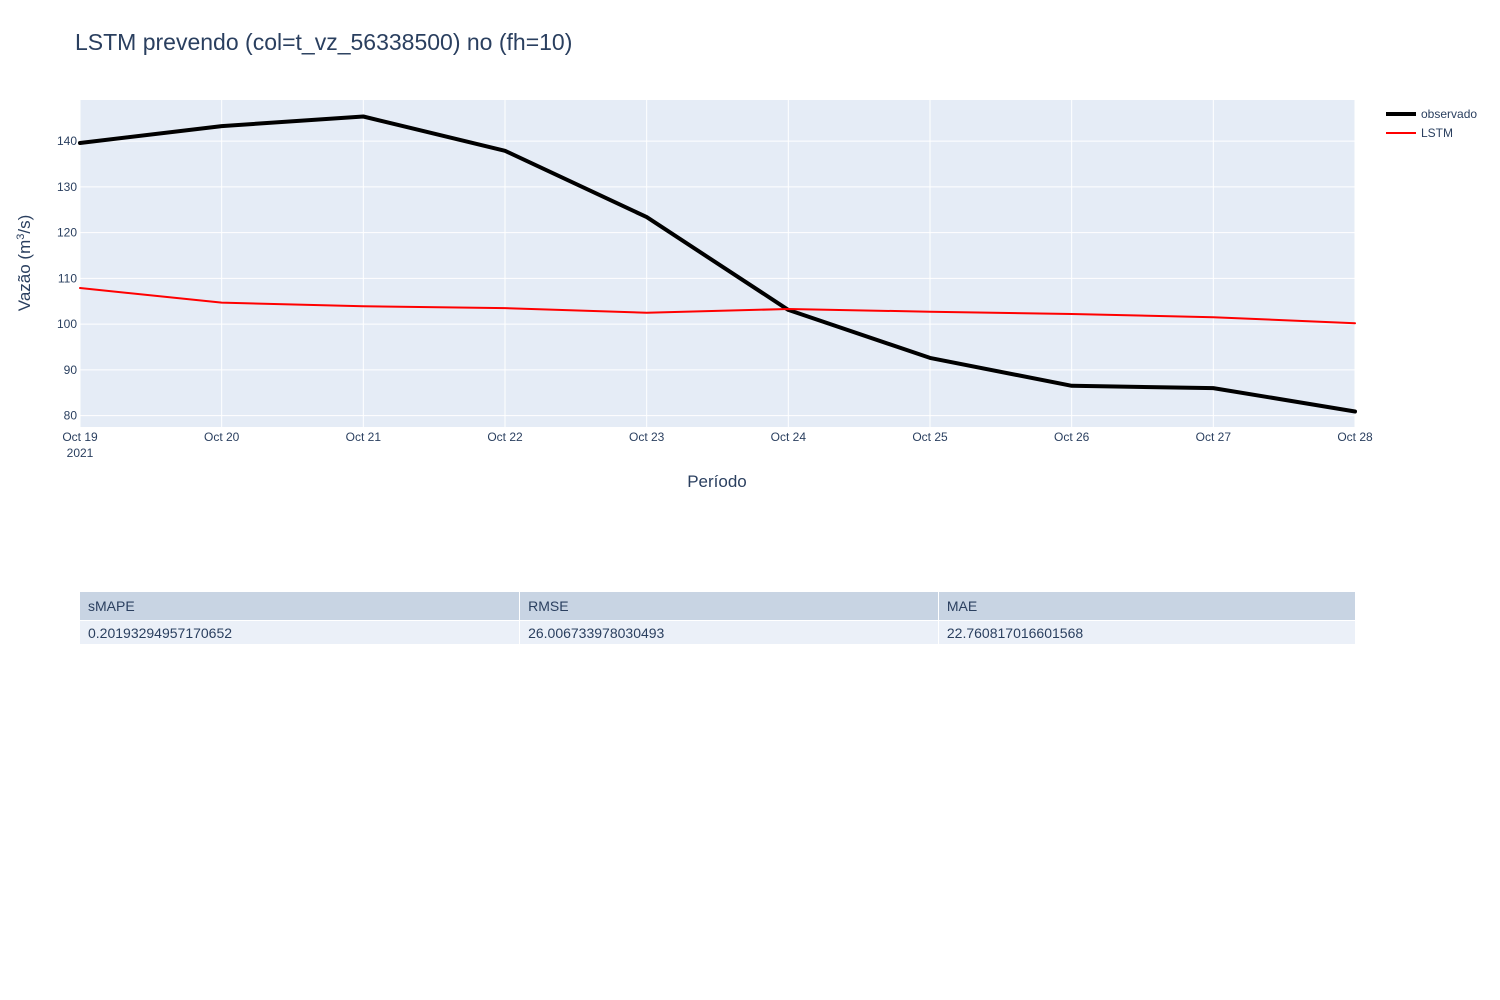 This screenshot has width=1500, height=1000. Describe the element at coordinates (1437, 133) in the screenshot. I see `legend-label-lstm: LSTM` at that location.